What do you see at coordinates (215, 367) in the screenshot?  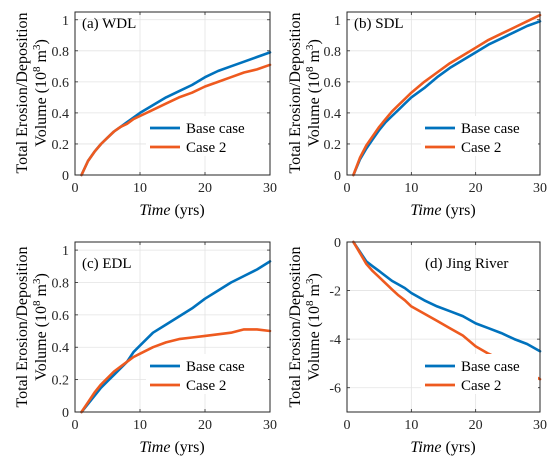 I see `legend-label-c-base-case: Base case` at bounding box center [215, 367].